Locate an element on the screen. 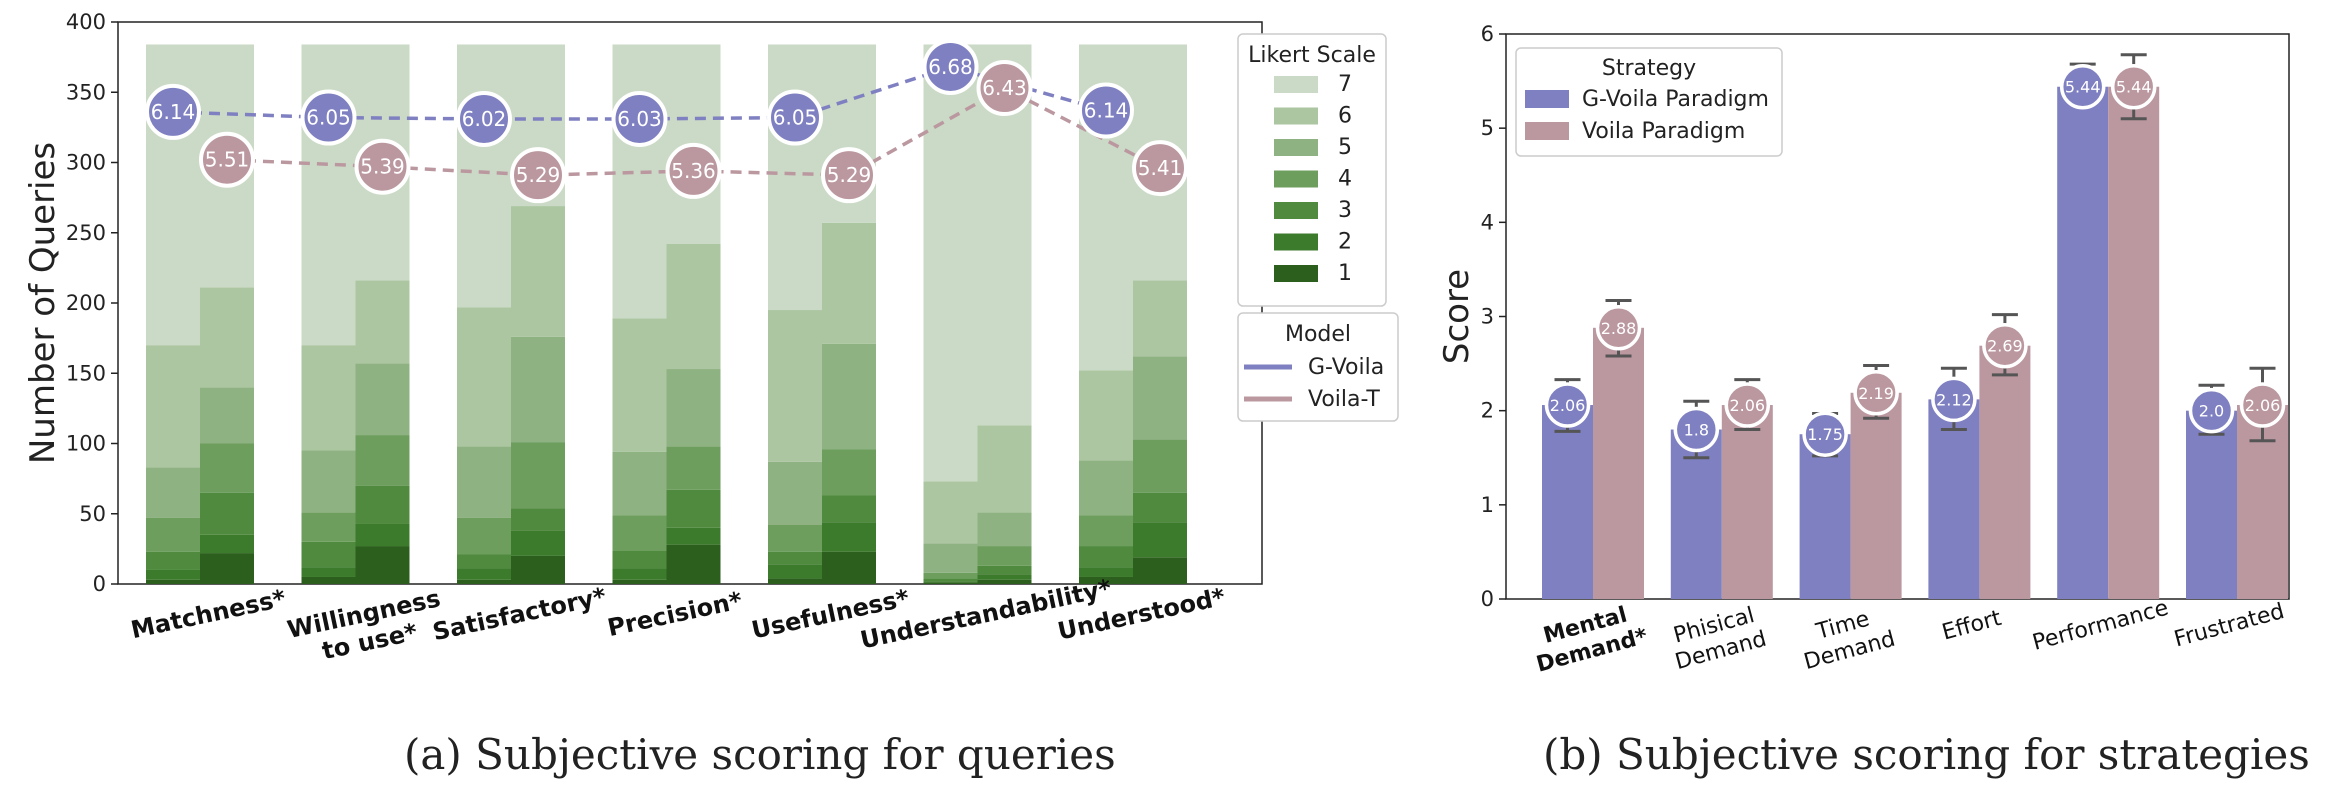 The height and width of the screenshot is (804, 2344). value-label: 2.0 is located at coordinates (2211, 411).